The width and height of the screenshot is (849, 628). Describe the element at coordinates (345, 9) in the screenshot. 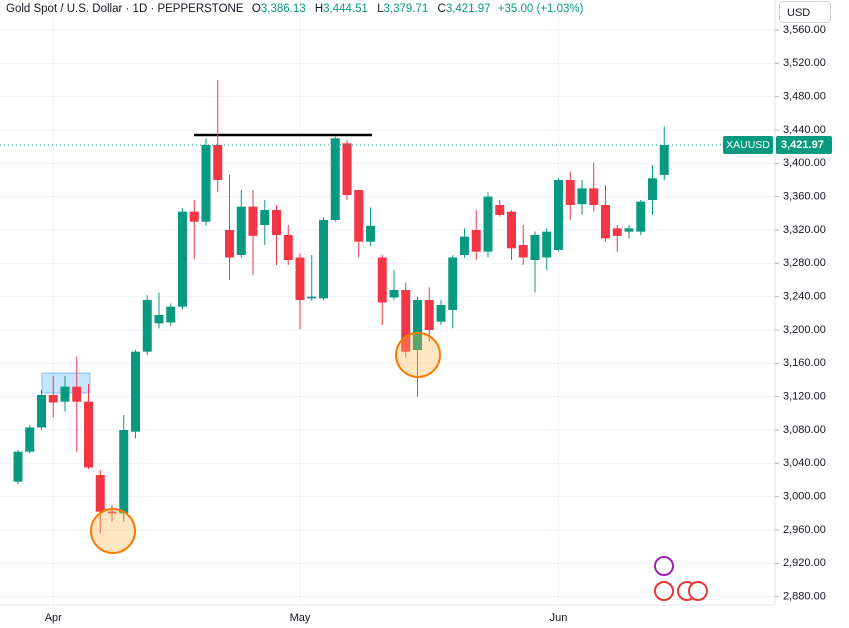

I see `ohlc-value: 3,444.51` at that location.